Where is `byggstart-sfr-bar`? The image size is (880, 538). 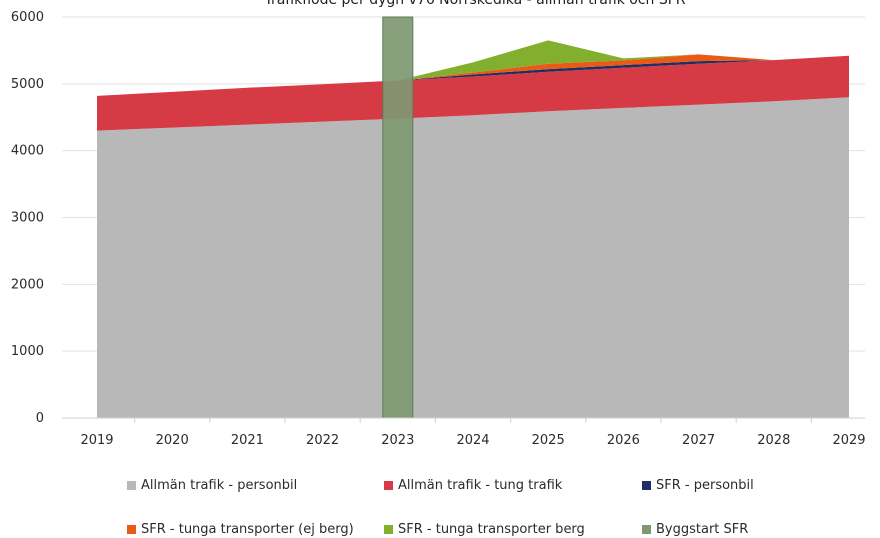
byggstart-sfr-bar is located at coordinates (398, 217).